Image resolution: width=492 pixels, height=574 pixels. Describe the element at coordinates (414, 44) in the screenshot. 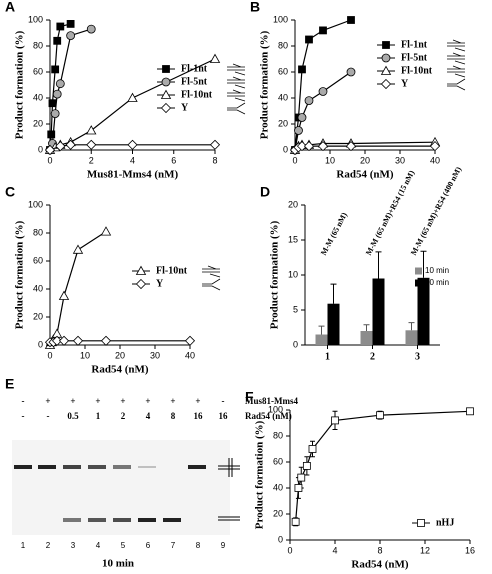

I see `legend-label: Fl-1nt` at that location.